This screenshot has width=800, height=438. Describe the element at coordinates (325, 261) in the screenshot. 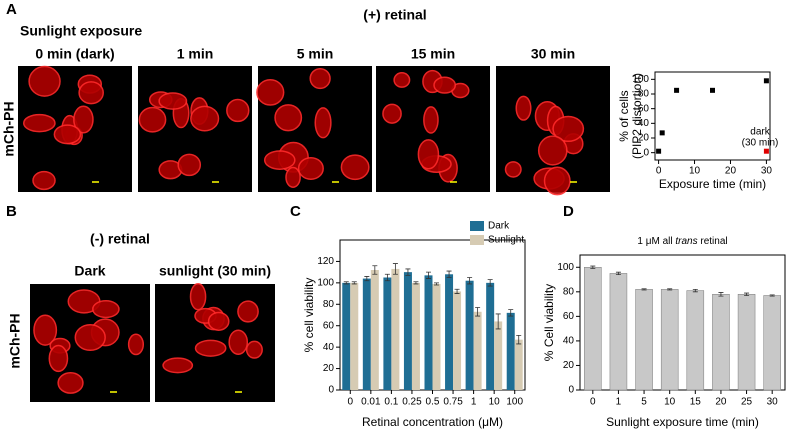

I see `y-tick-label: 120` at that location.